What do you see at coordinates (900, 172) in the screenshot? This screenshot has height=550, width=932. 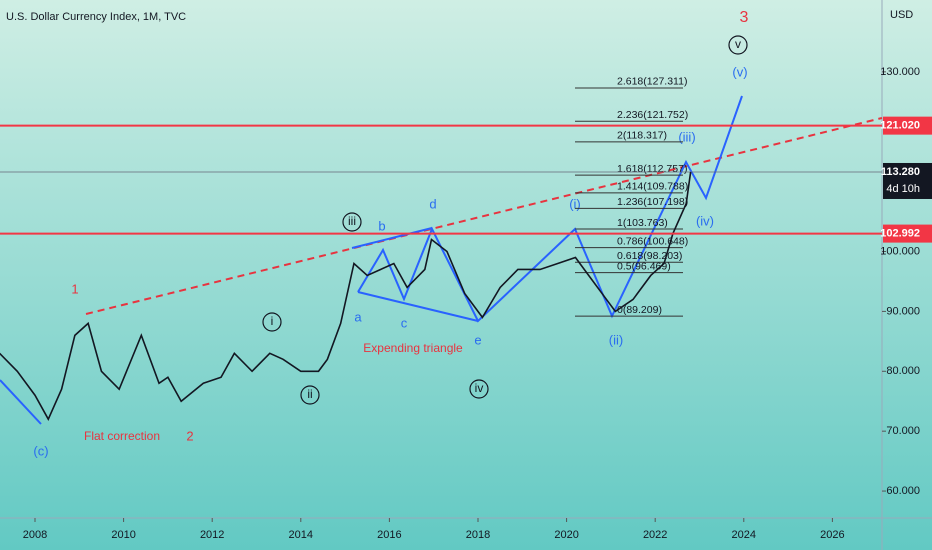 I see `last-price-label: 113.280` at bounding box center [900, 172].